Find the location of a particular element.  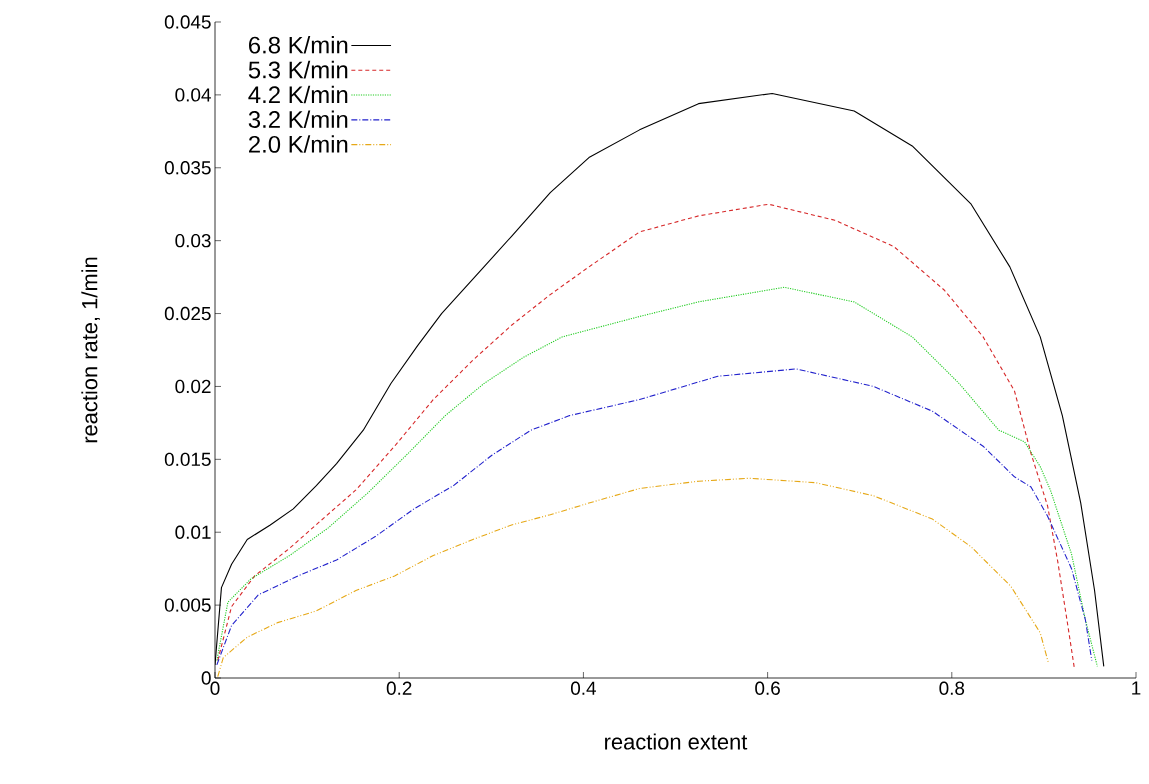

y-tick-label: 0 is located at coordinates (206, 678).